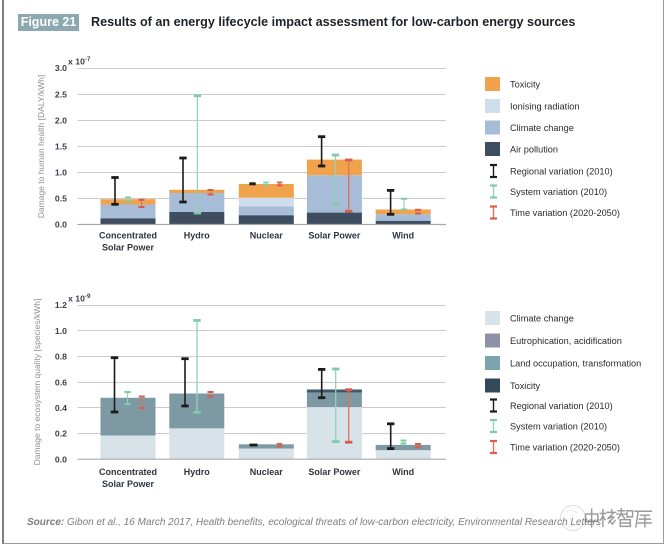 The height and width of the screenshot is (549, 668). I want to click on svg-text: 0.8, so click(61, 357).